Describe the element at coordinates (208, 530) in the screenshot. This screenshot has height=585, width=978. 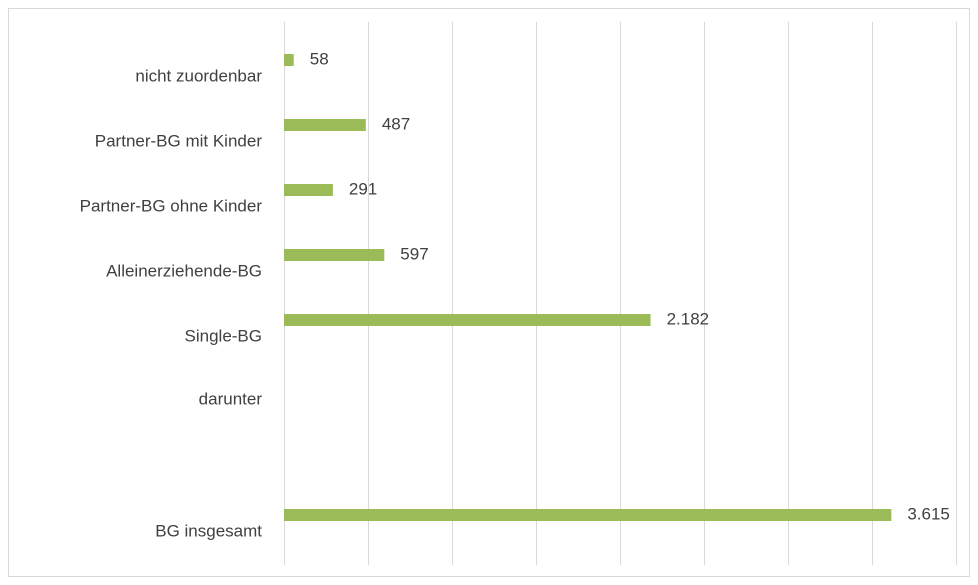
I see `y-tick-label: BG insgesamt` at that location.